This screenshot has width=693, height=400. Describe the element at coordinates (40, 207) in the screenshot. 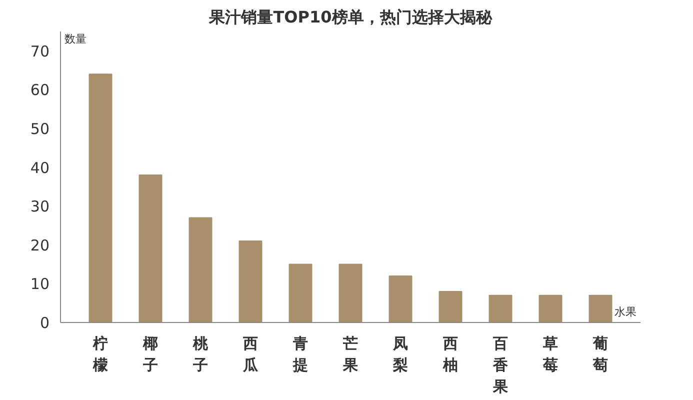

I see `y-tick-label: 30` at that location.